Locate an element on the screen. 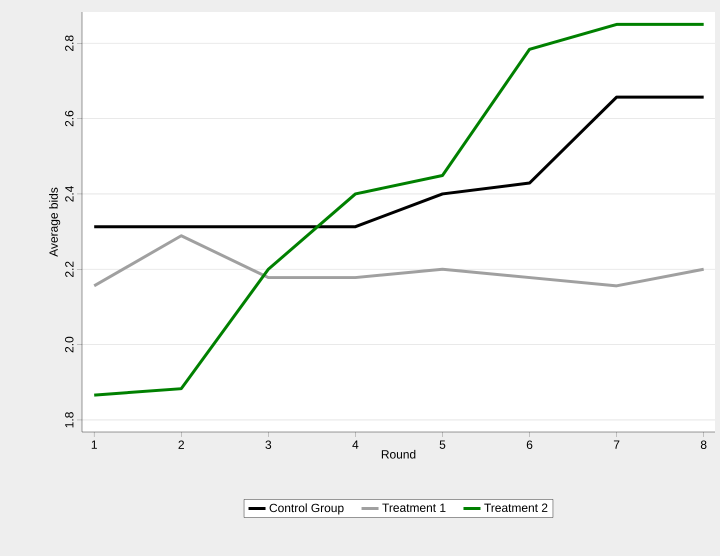 Image resolution: width=720 pixels, height=556 pixels. x-tick-label: 3 is located at coordinates (268, 444).